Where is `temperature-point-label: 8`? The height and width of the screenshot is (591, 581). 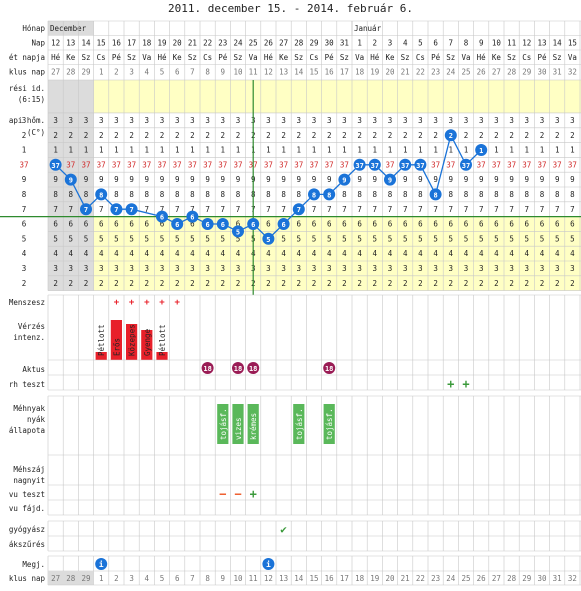 temperature-point-label: 8 is located at coordinates (435, 195).